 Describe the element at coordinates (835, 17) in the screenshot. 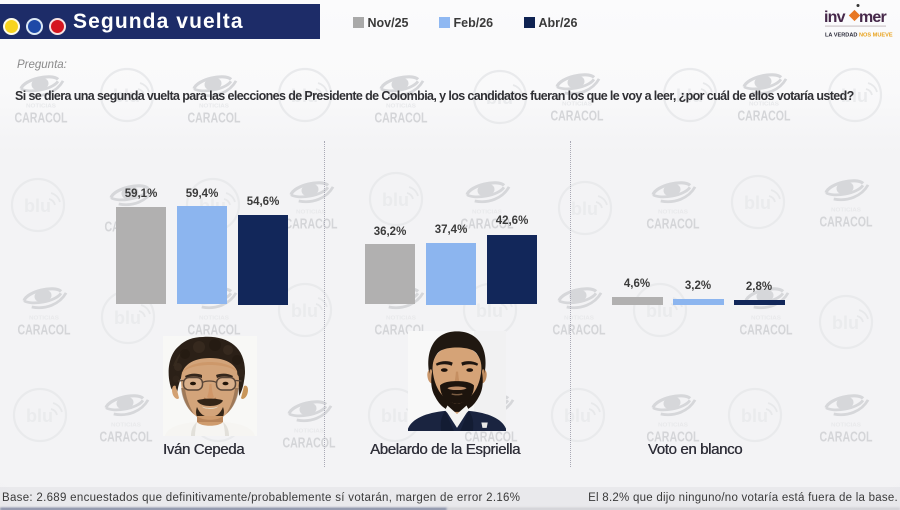

I see `svg-text: inv` at that location.